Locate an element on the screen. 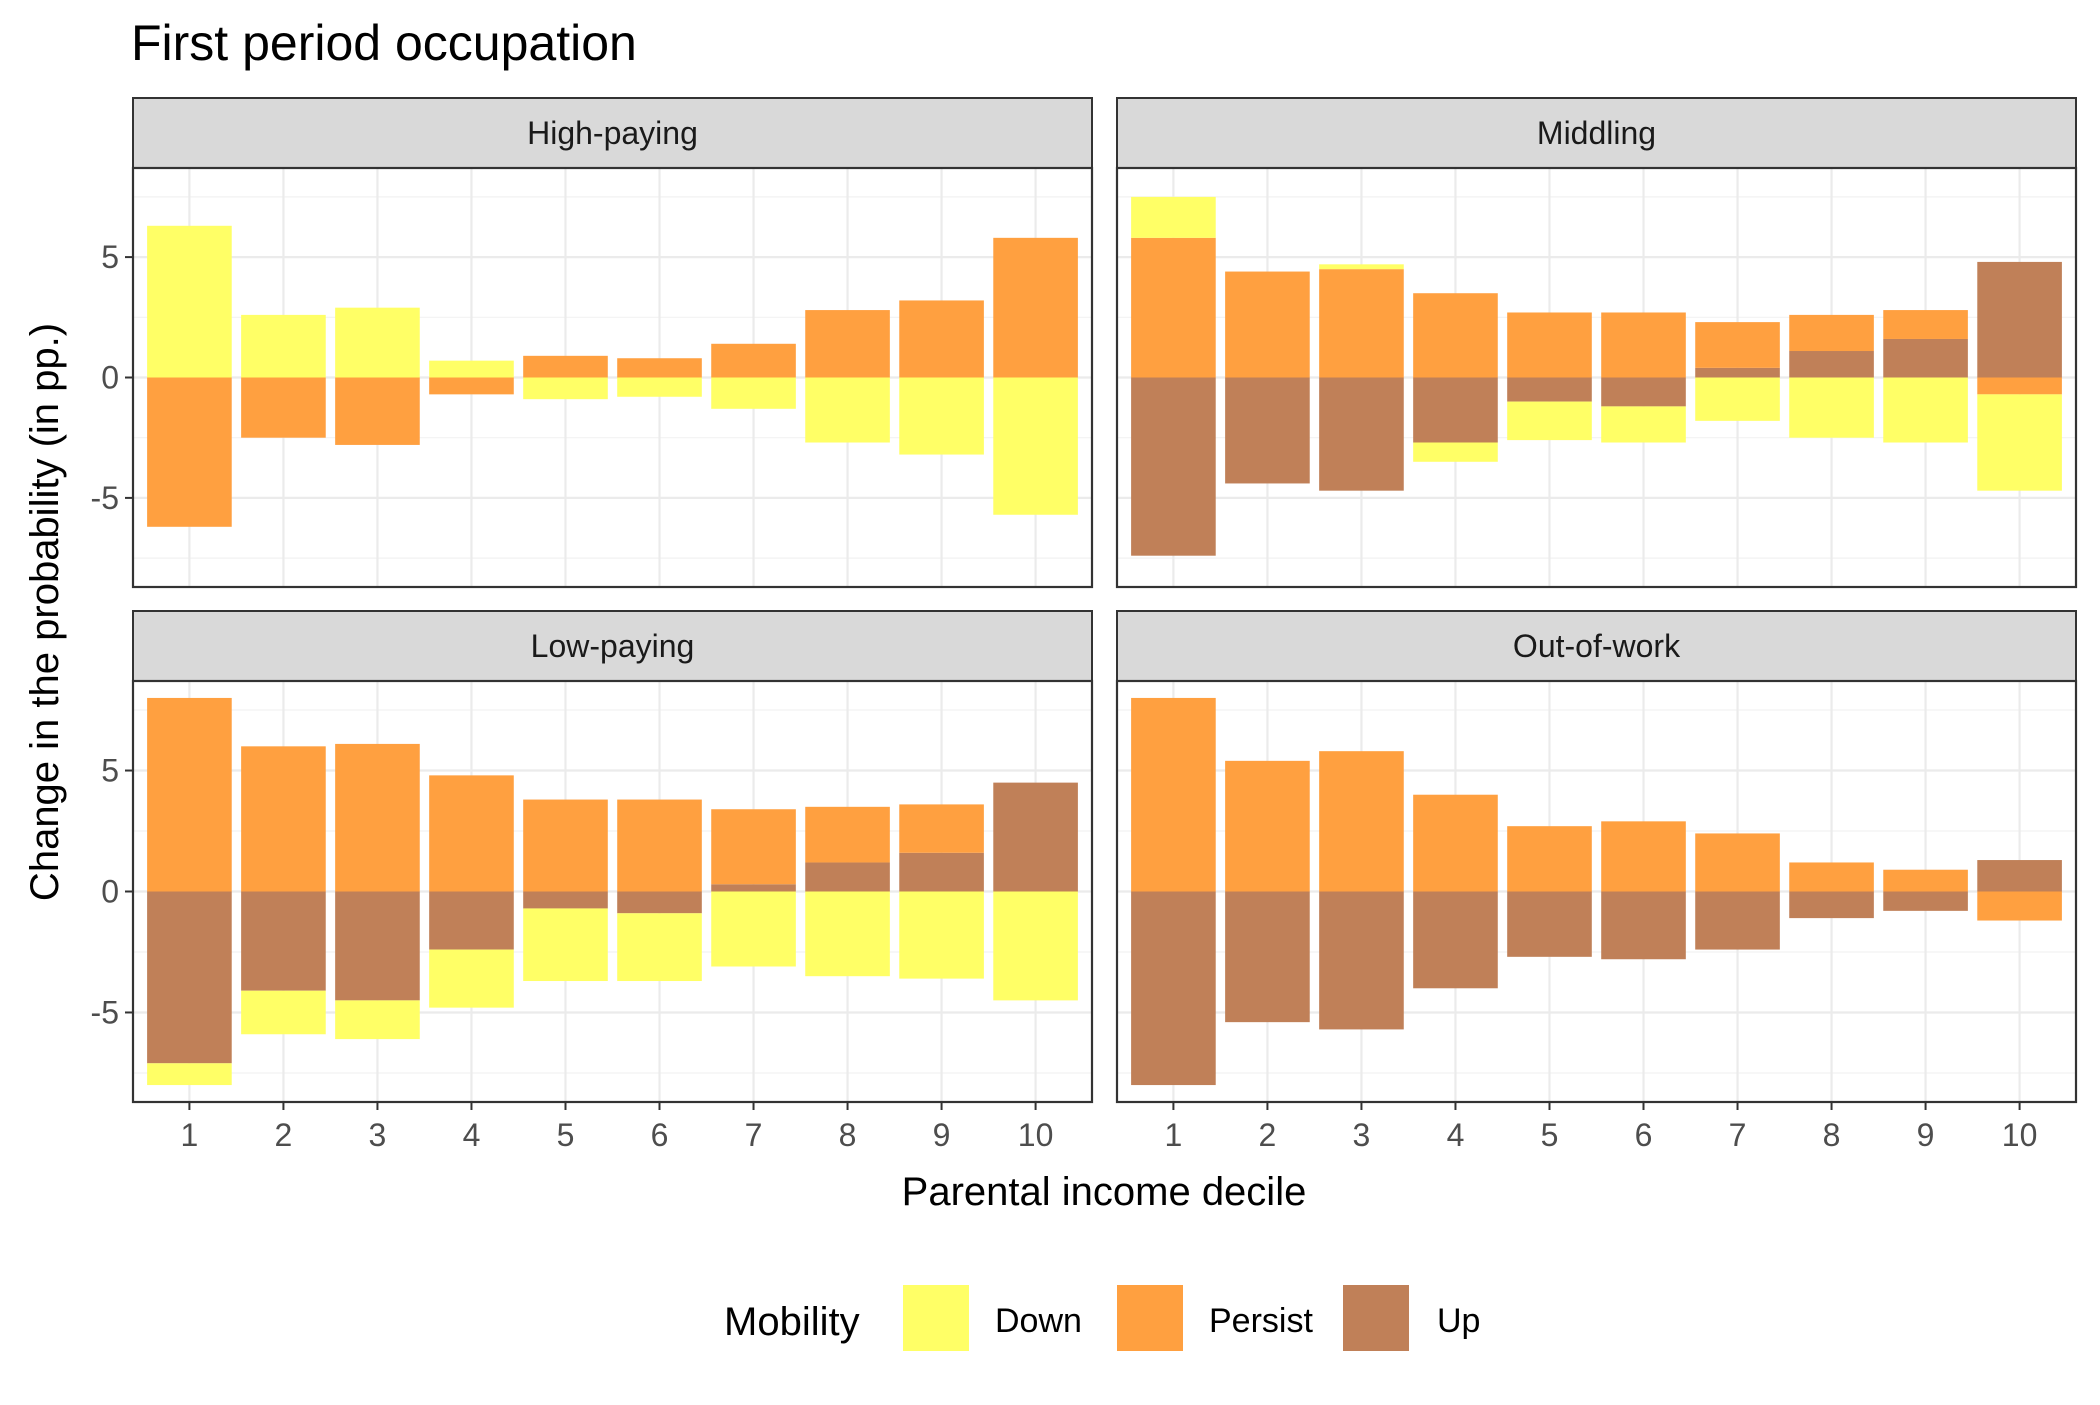 This screenshot has height=1405, width=2100. facet-strip-label: High-paying is located at coordinates (612, 133).